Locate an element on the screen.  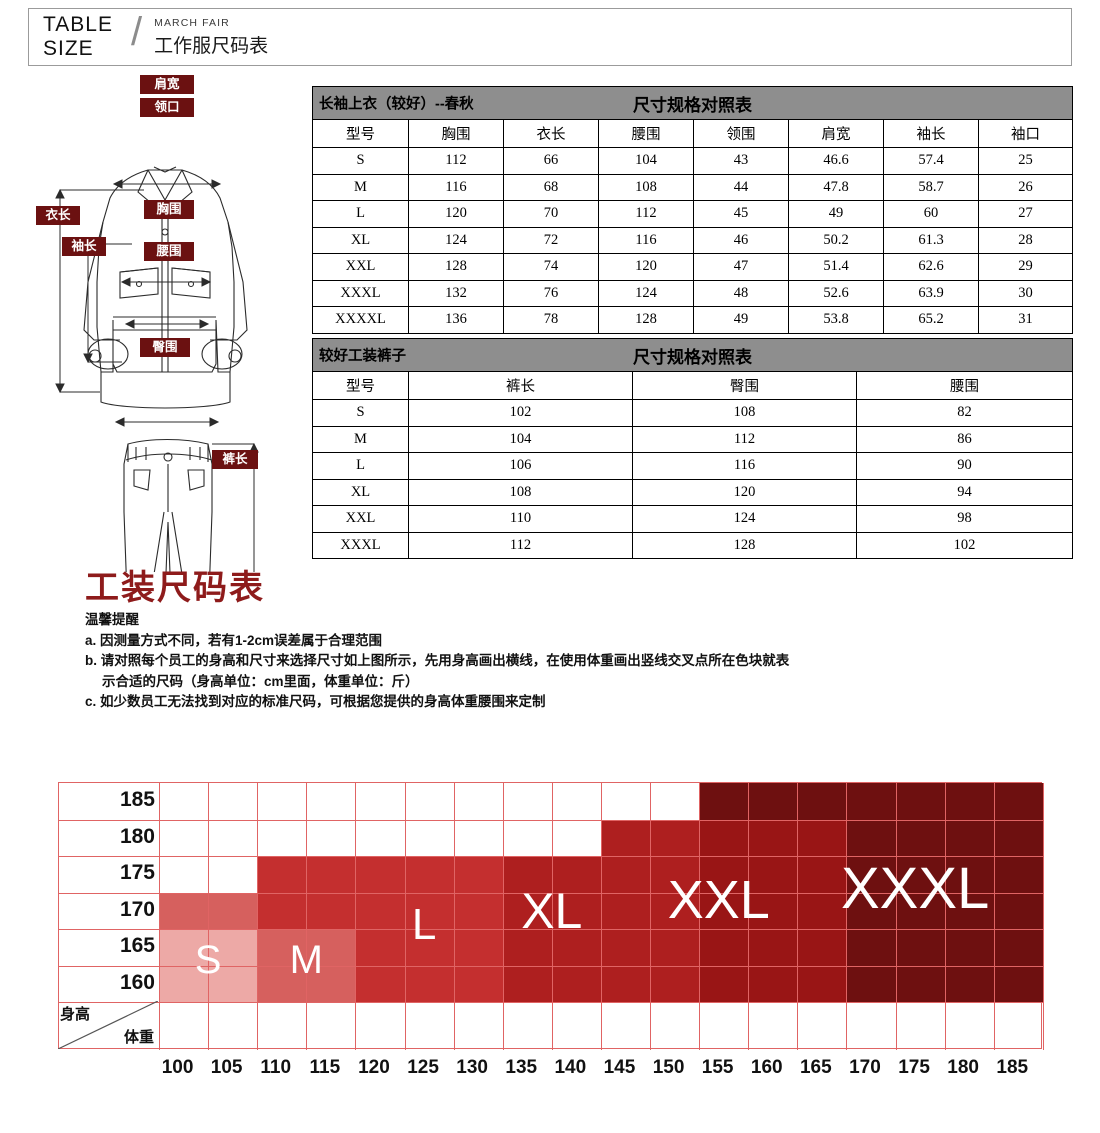
cell: 26 is located at coordinates (1025, 187).